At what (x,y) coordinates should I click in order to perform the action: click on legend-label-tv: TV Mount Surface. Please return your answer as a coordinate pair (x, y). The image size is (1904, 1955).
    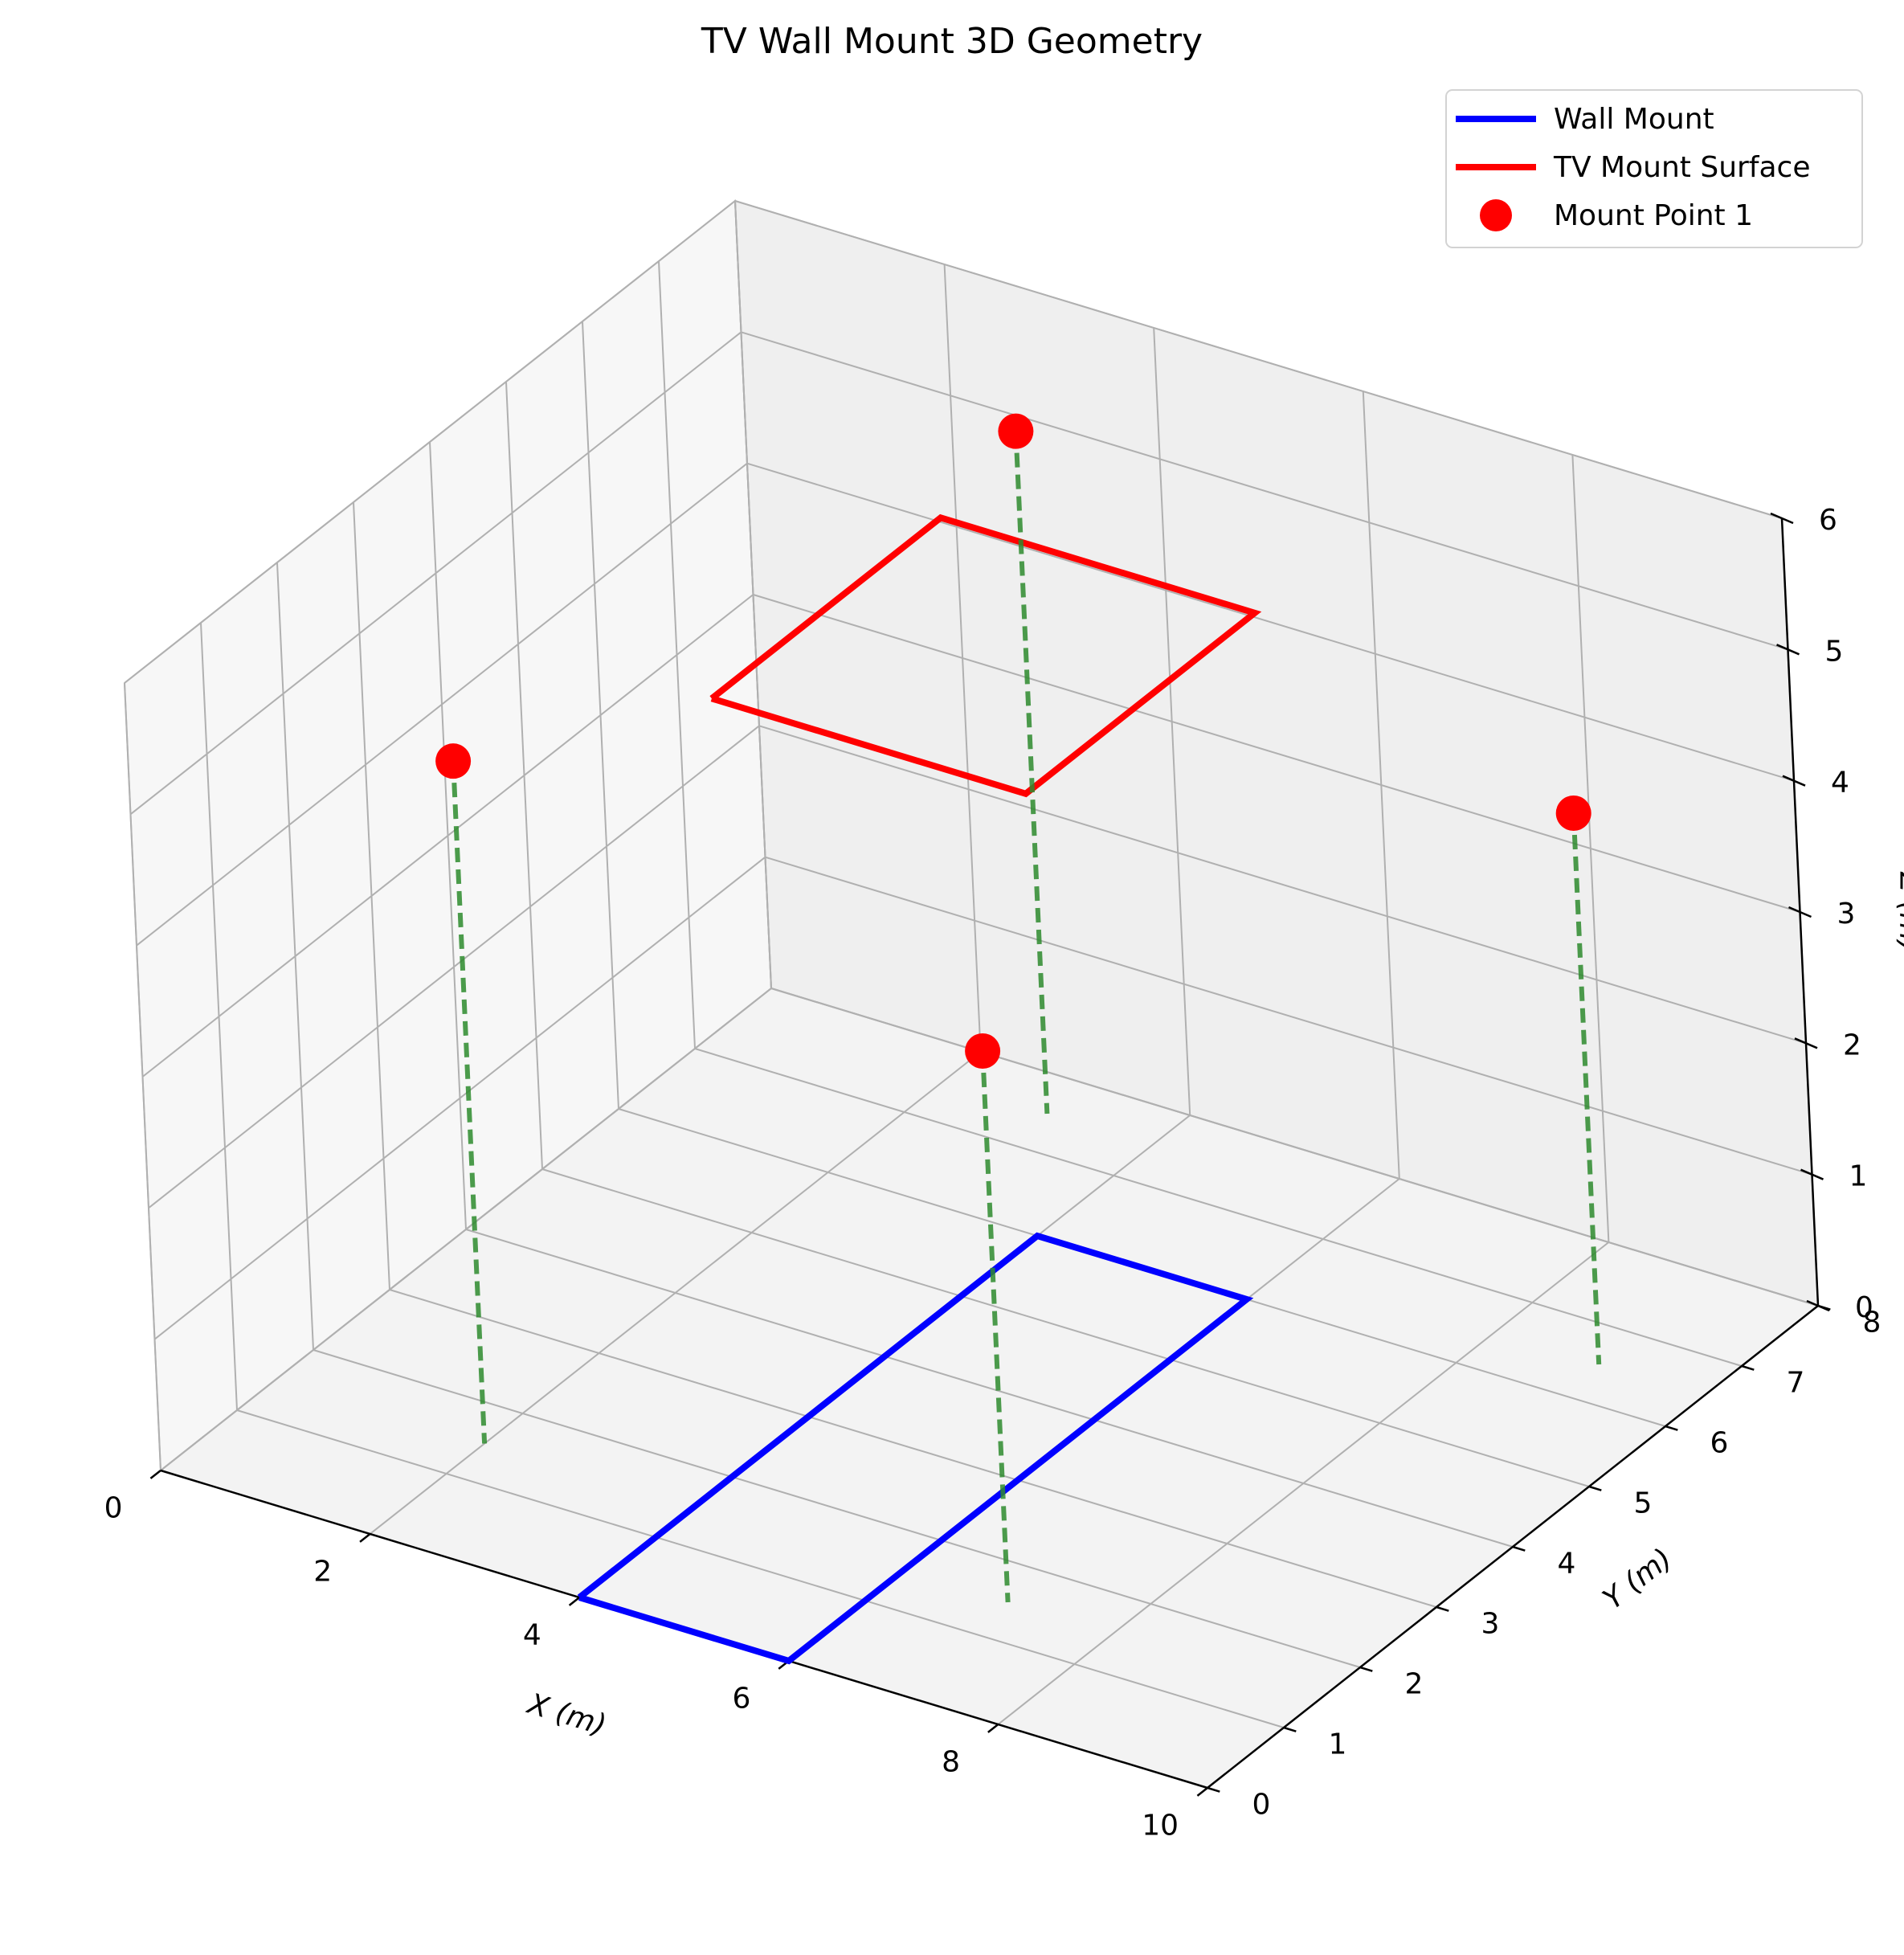
    Looking at the image, I should click on (1682, 167).